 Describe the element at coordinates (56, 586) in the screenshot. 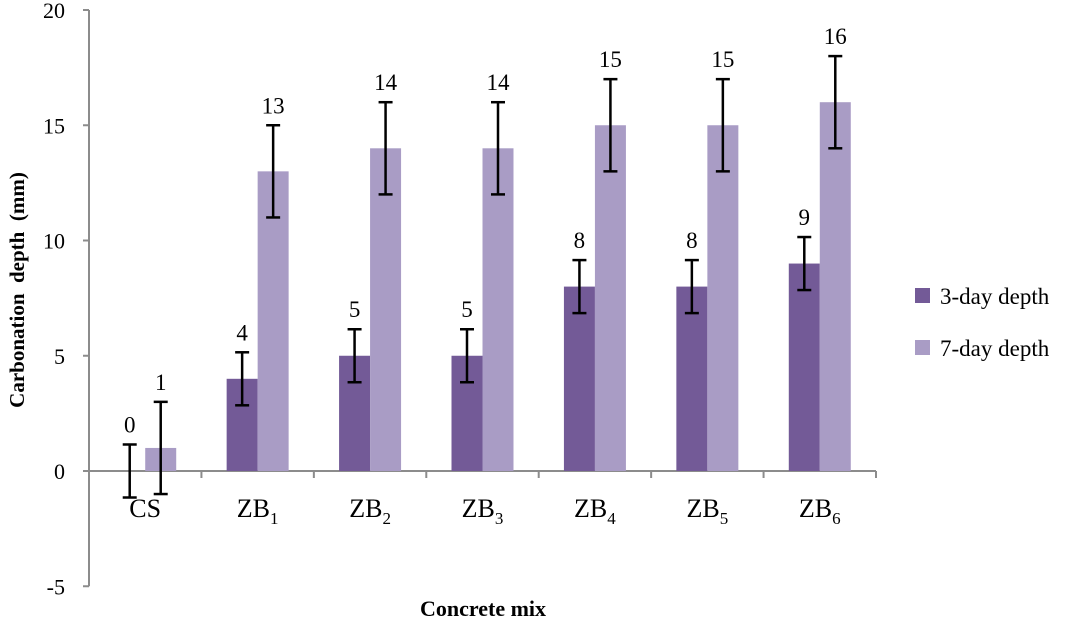

I see `y-tick-label: -5` at that location.